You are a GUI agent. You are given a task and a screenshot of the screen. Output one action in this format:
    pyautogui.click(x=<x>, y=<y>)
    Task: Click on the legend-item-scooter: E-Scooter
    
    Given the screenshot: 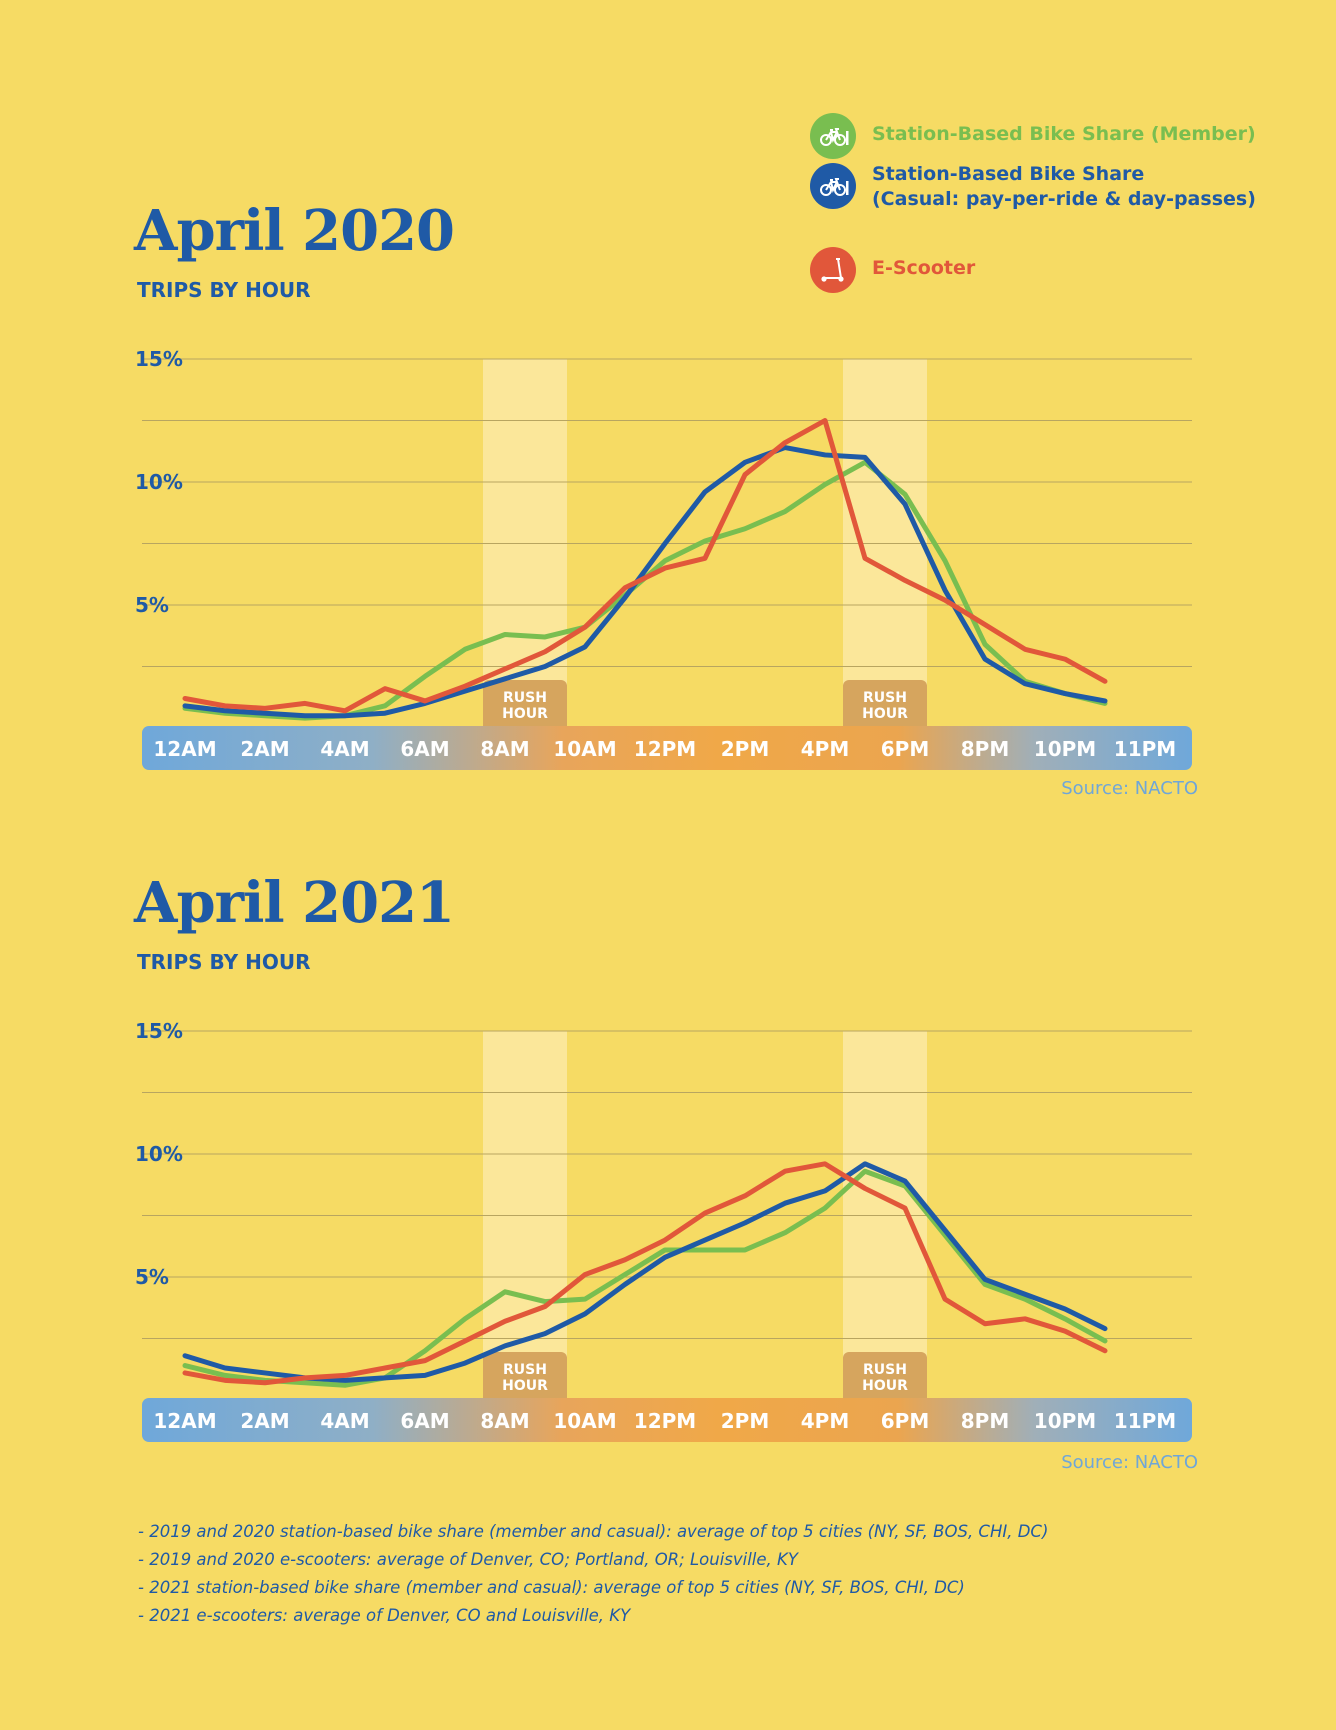 What is the action you would take?
    pyautogui.click(x=1033, y=271)
    